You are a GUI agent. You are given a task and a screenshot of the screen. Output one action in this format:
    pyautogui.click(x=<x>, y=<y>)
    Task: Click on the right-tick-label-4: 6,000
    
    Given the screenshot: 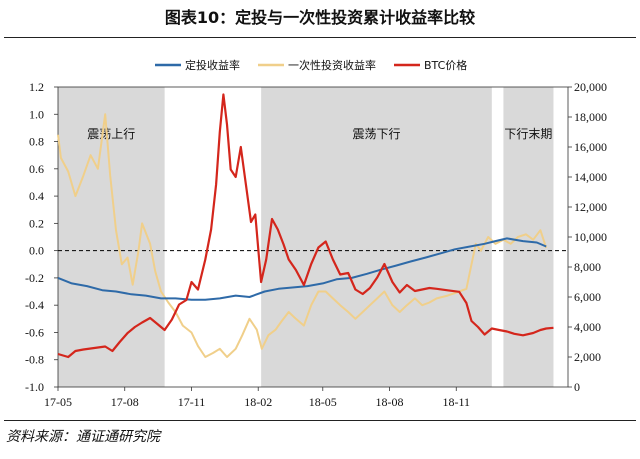 What is the action you would take?
    pyautogui.click(x=587, y=297)
    